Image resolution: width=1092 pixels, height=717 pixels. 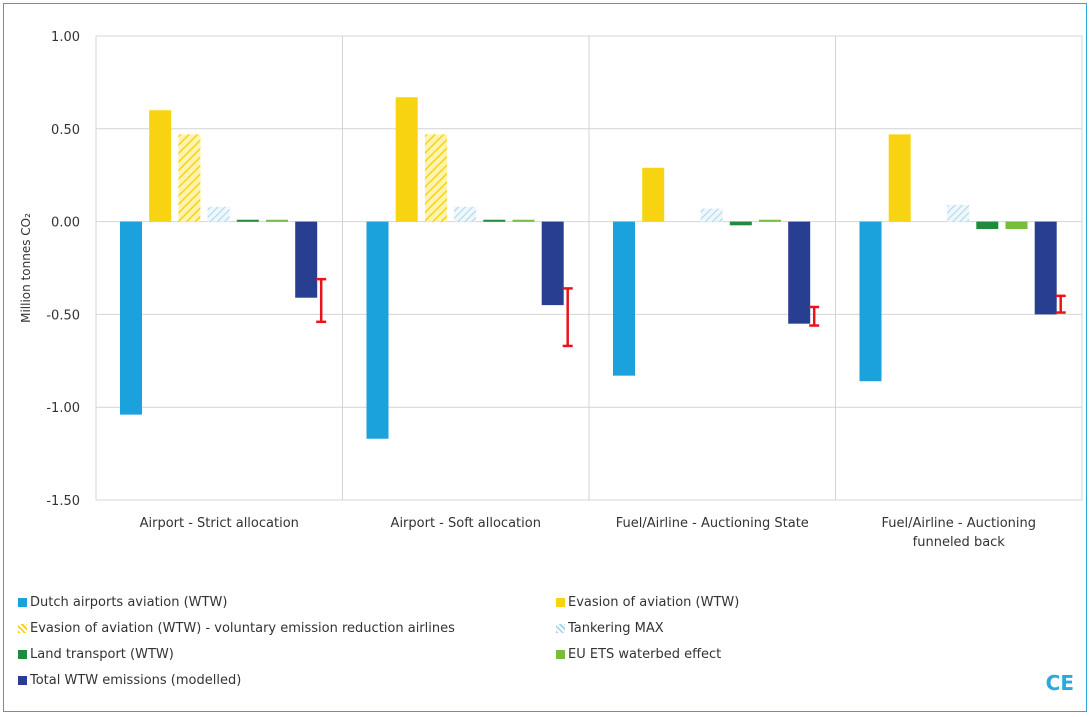 What do you see at coordinates (786, 654) in the screenshot?
I see `legend-item: EU ETS waterbed effect` at bounding box center [786, 654].